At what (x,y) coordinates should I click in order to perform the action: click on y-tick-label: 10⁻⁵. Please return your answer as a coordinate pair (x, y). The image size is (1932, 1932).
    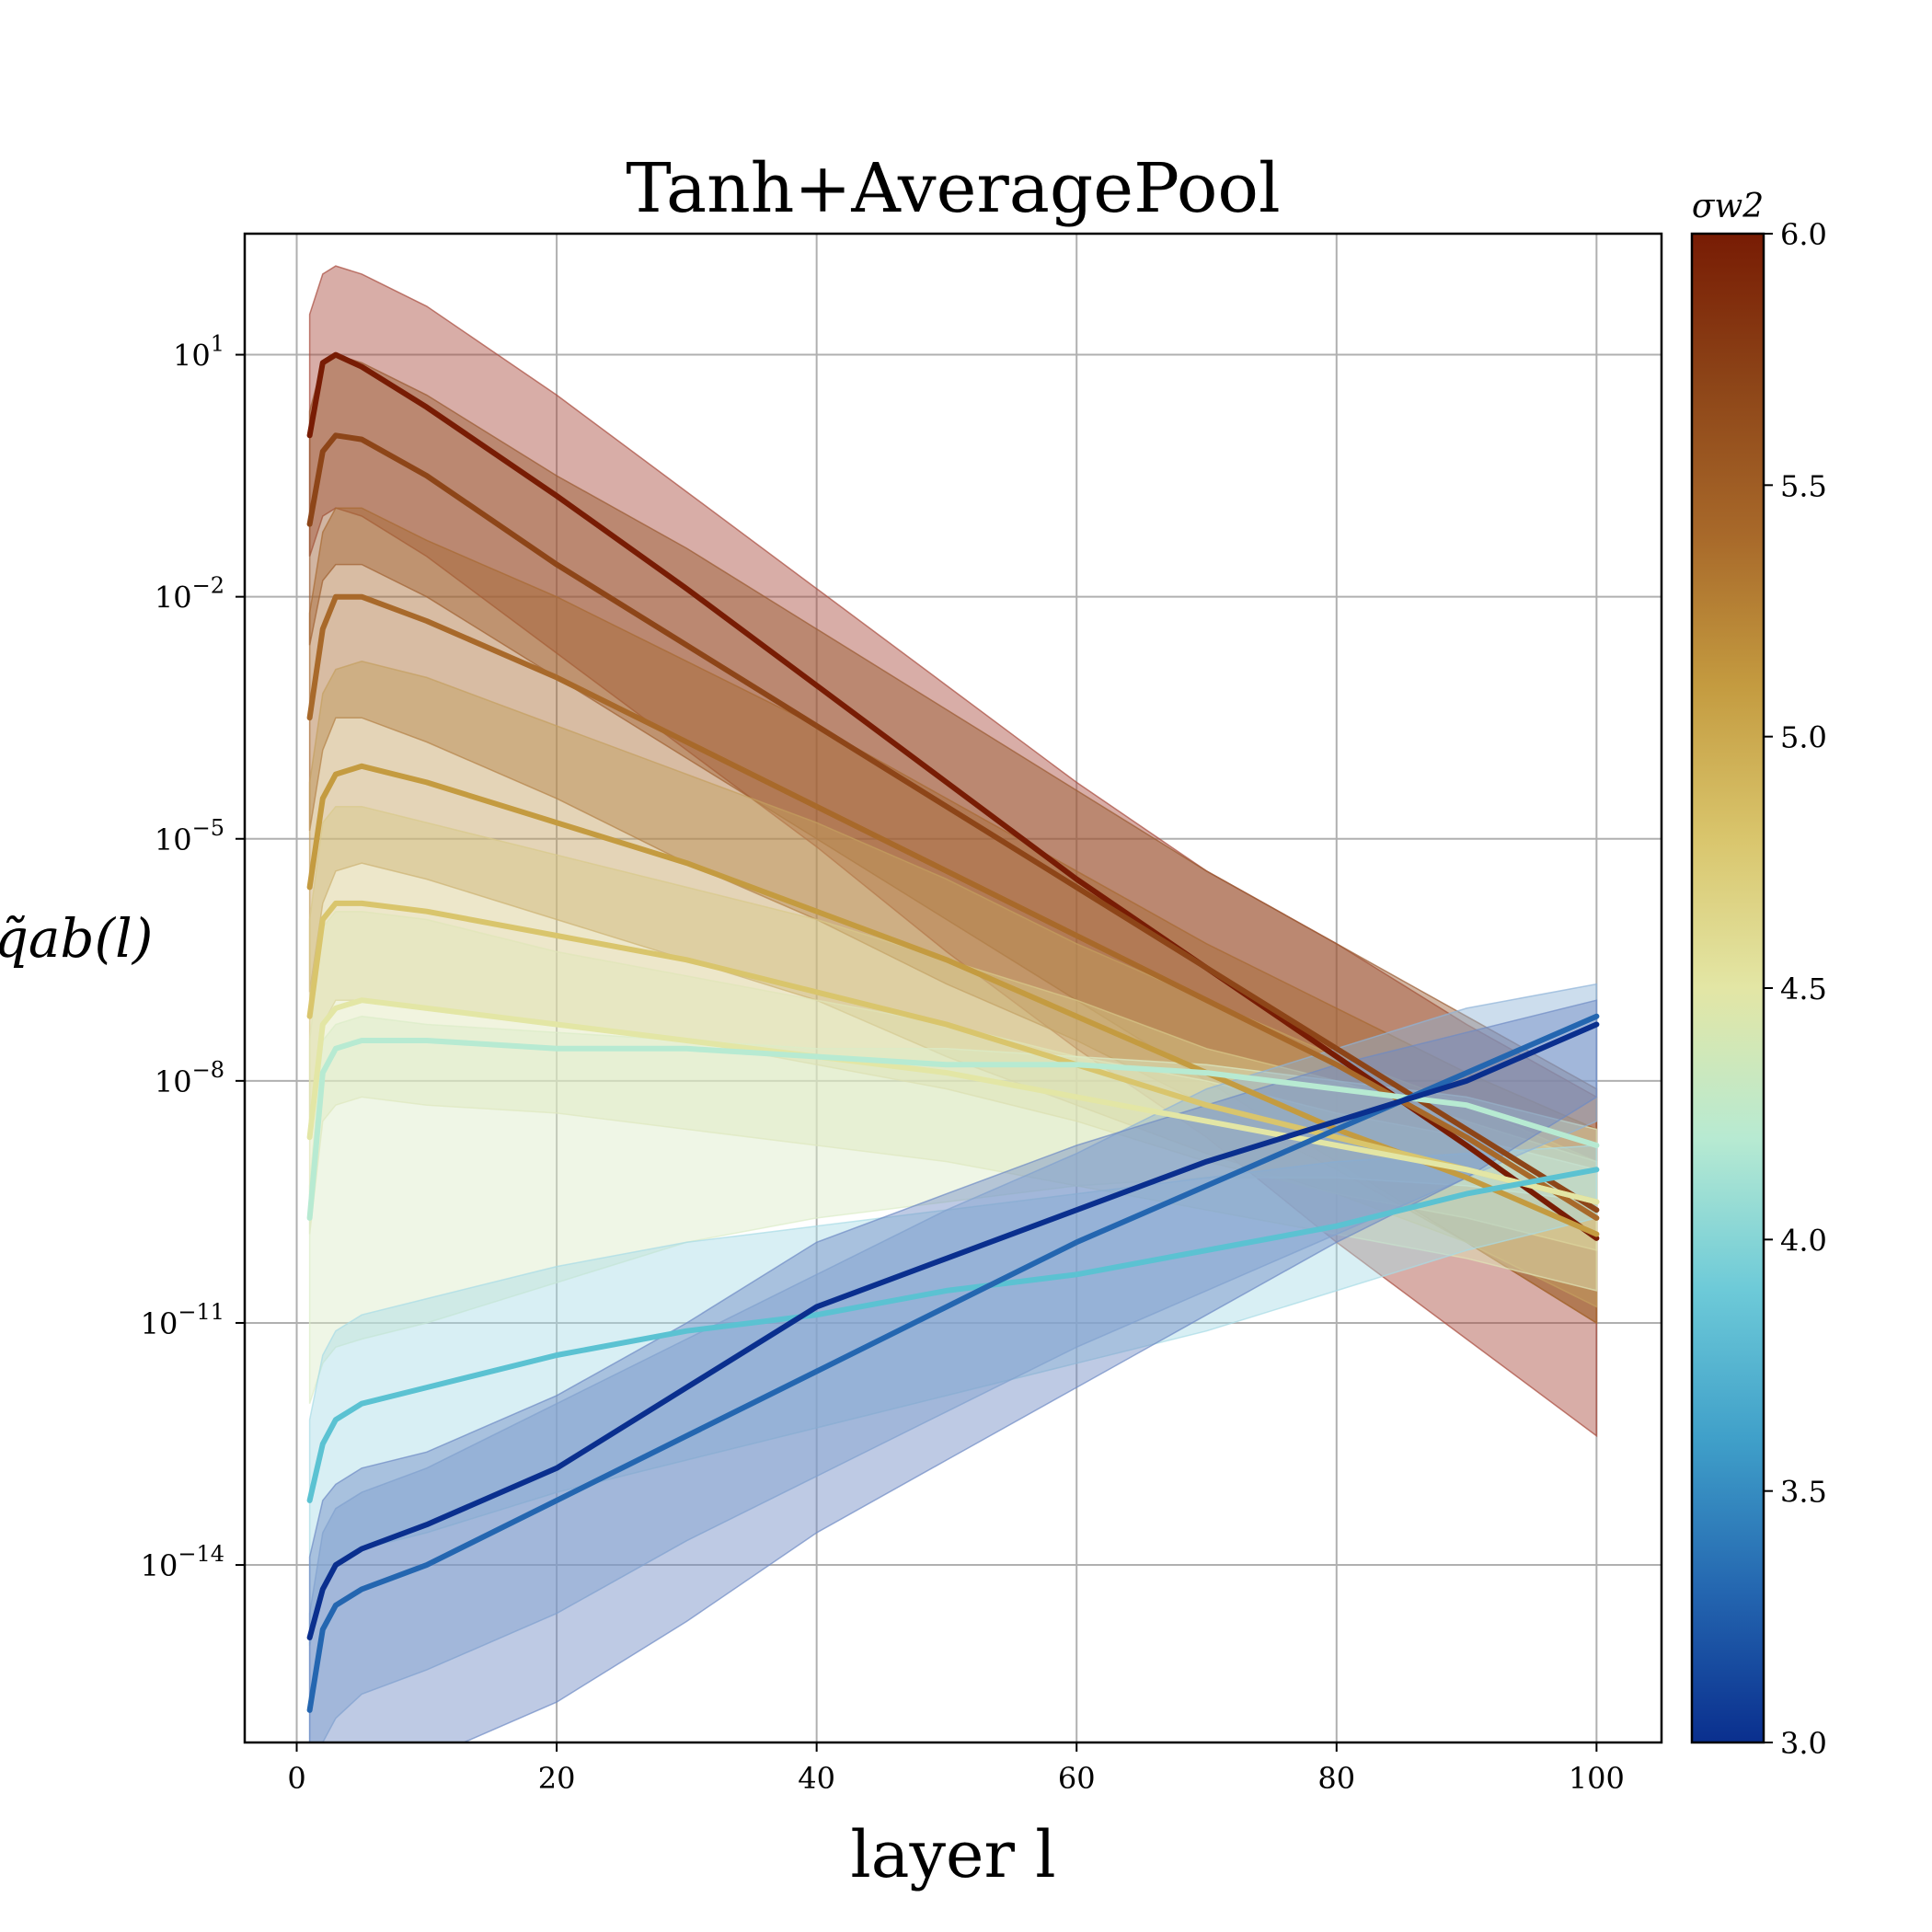
    Looking at the image, I should click on (189, 836).